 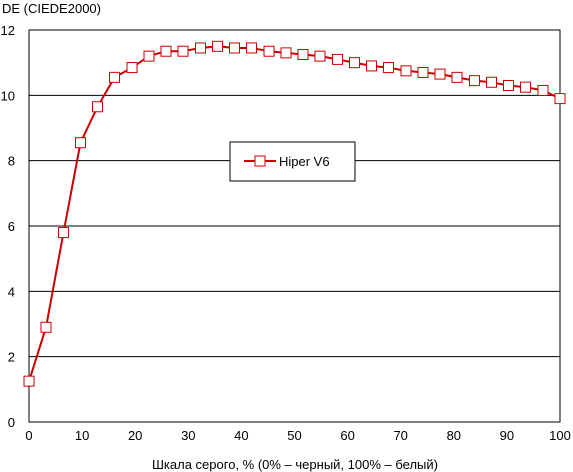 What do you see at coordinates (241, 435) in the screenshot?
I see `x-tick-label: 40` at bounding box center [241, 435].